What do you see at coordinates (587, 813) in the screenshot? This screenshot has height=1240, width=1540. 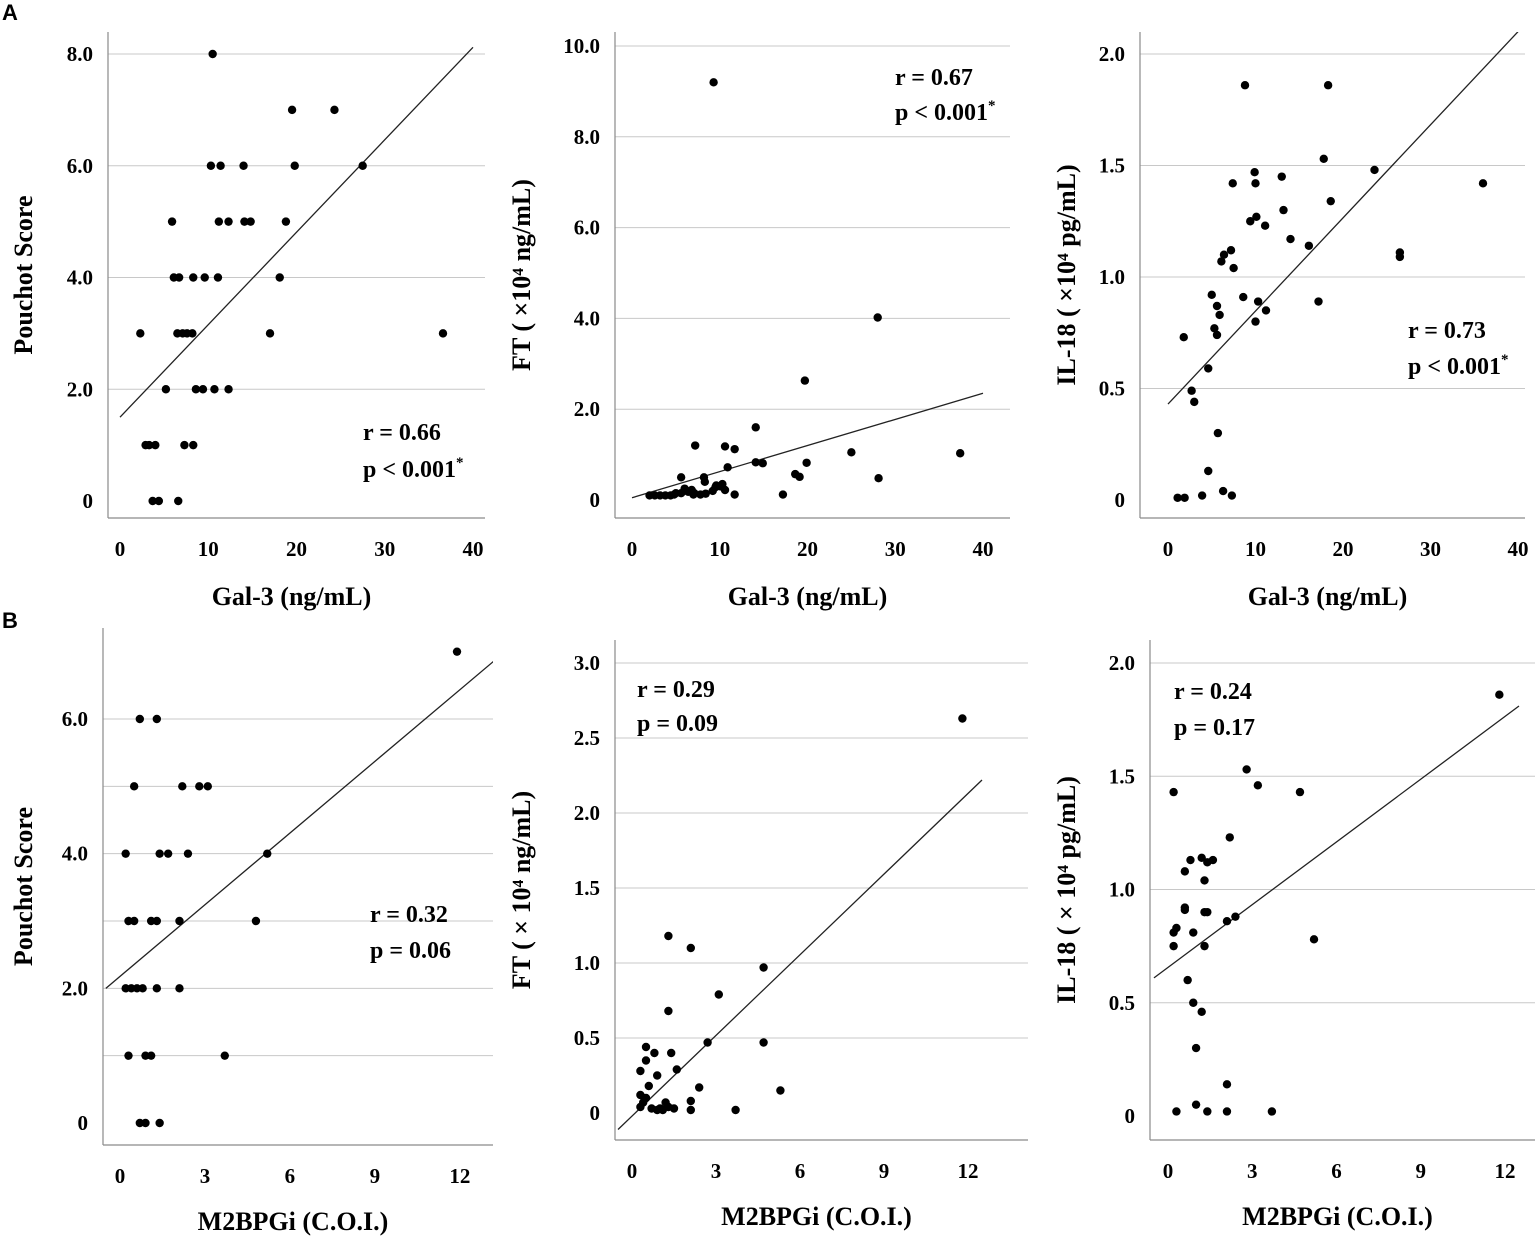 I see `y-tick-label-b2-4: 2.0` at bounding box center [587, 813].